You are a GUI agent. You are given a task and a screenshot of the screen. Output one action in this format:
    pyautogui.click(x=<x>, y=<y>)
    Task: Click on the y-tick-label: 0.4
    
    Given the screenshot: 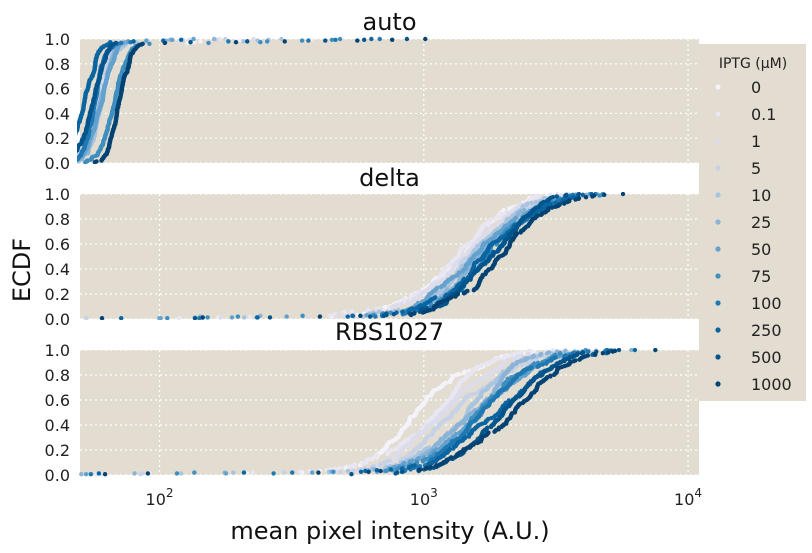 What is the action you would take?
    pyautogui.click(x=57, y=269)
    